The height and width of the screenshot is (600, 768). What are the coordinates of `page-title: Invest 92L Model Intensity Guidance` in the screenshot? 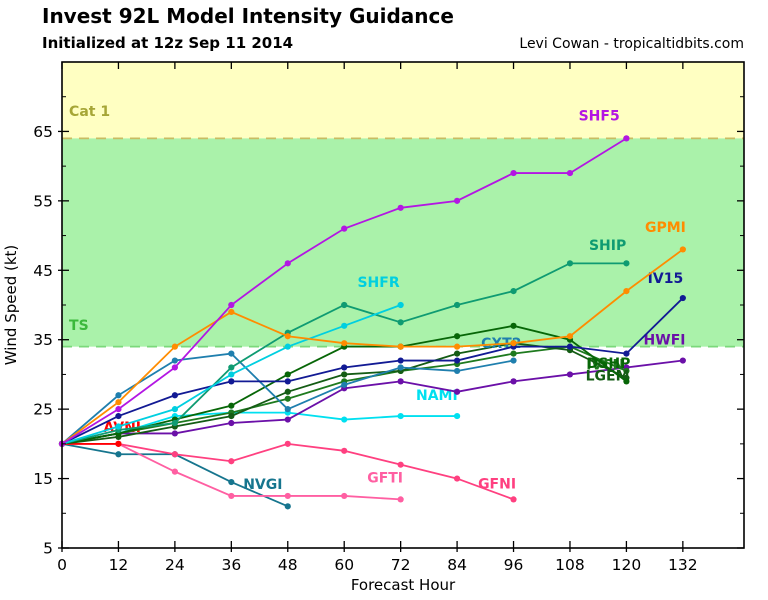 It's located at (248, 16).